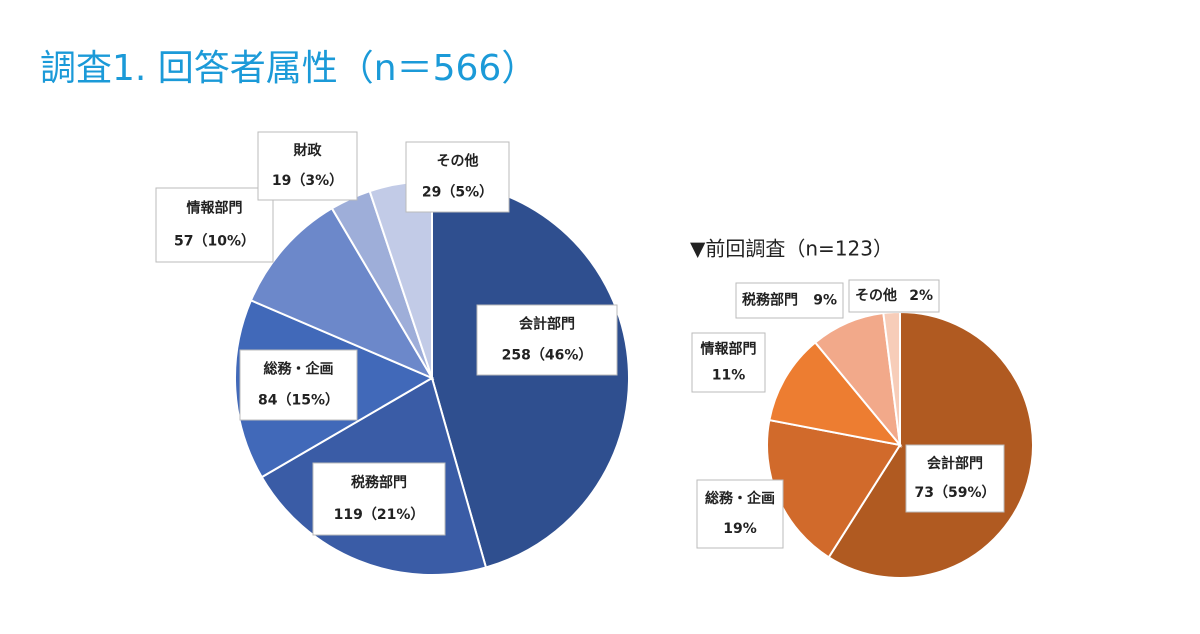  What do you see at coordinates (921, 296) in the screenshot?
I see `value-label: 2%` at bounding box center [921, 296].